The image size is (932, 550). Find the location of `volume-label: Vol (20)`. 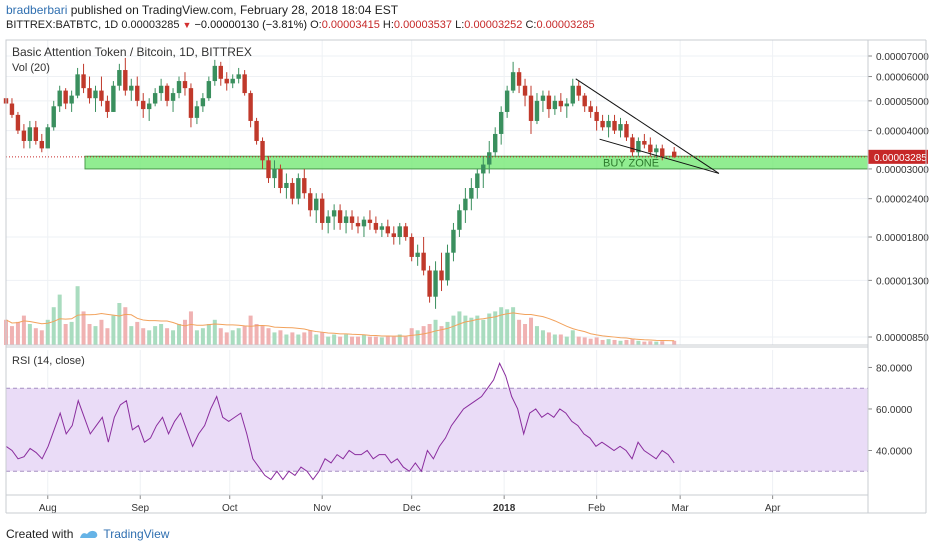

volume-label: Vol (20) is located at coordinates (31, 68).